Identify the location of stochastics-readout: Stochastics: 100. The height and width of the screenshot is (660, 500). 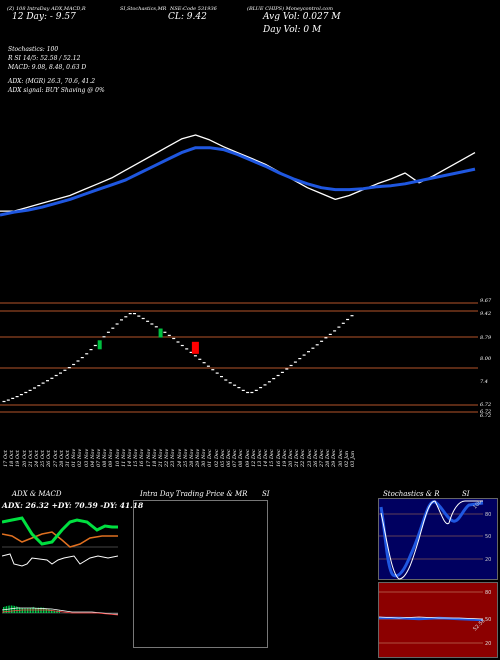
(33, 49).